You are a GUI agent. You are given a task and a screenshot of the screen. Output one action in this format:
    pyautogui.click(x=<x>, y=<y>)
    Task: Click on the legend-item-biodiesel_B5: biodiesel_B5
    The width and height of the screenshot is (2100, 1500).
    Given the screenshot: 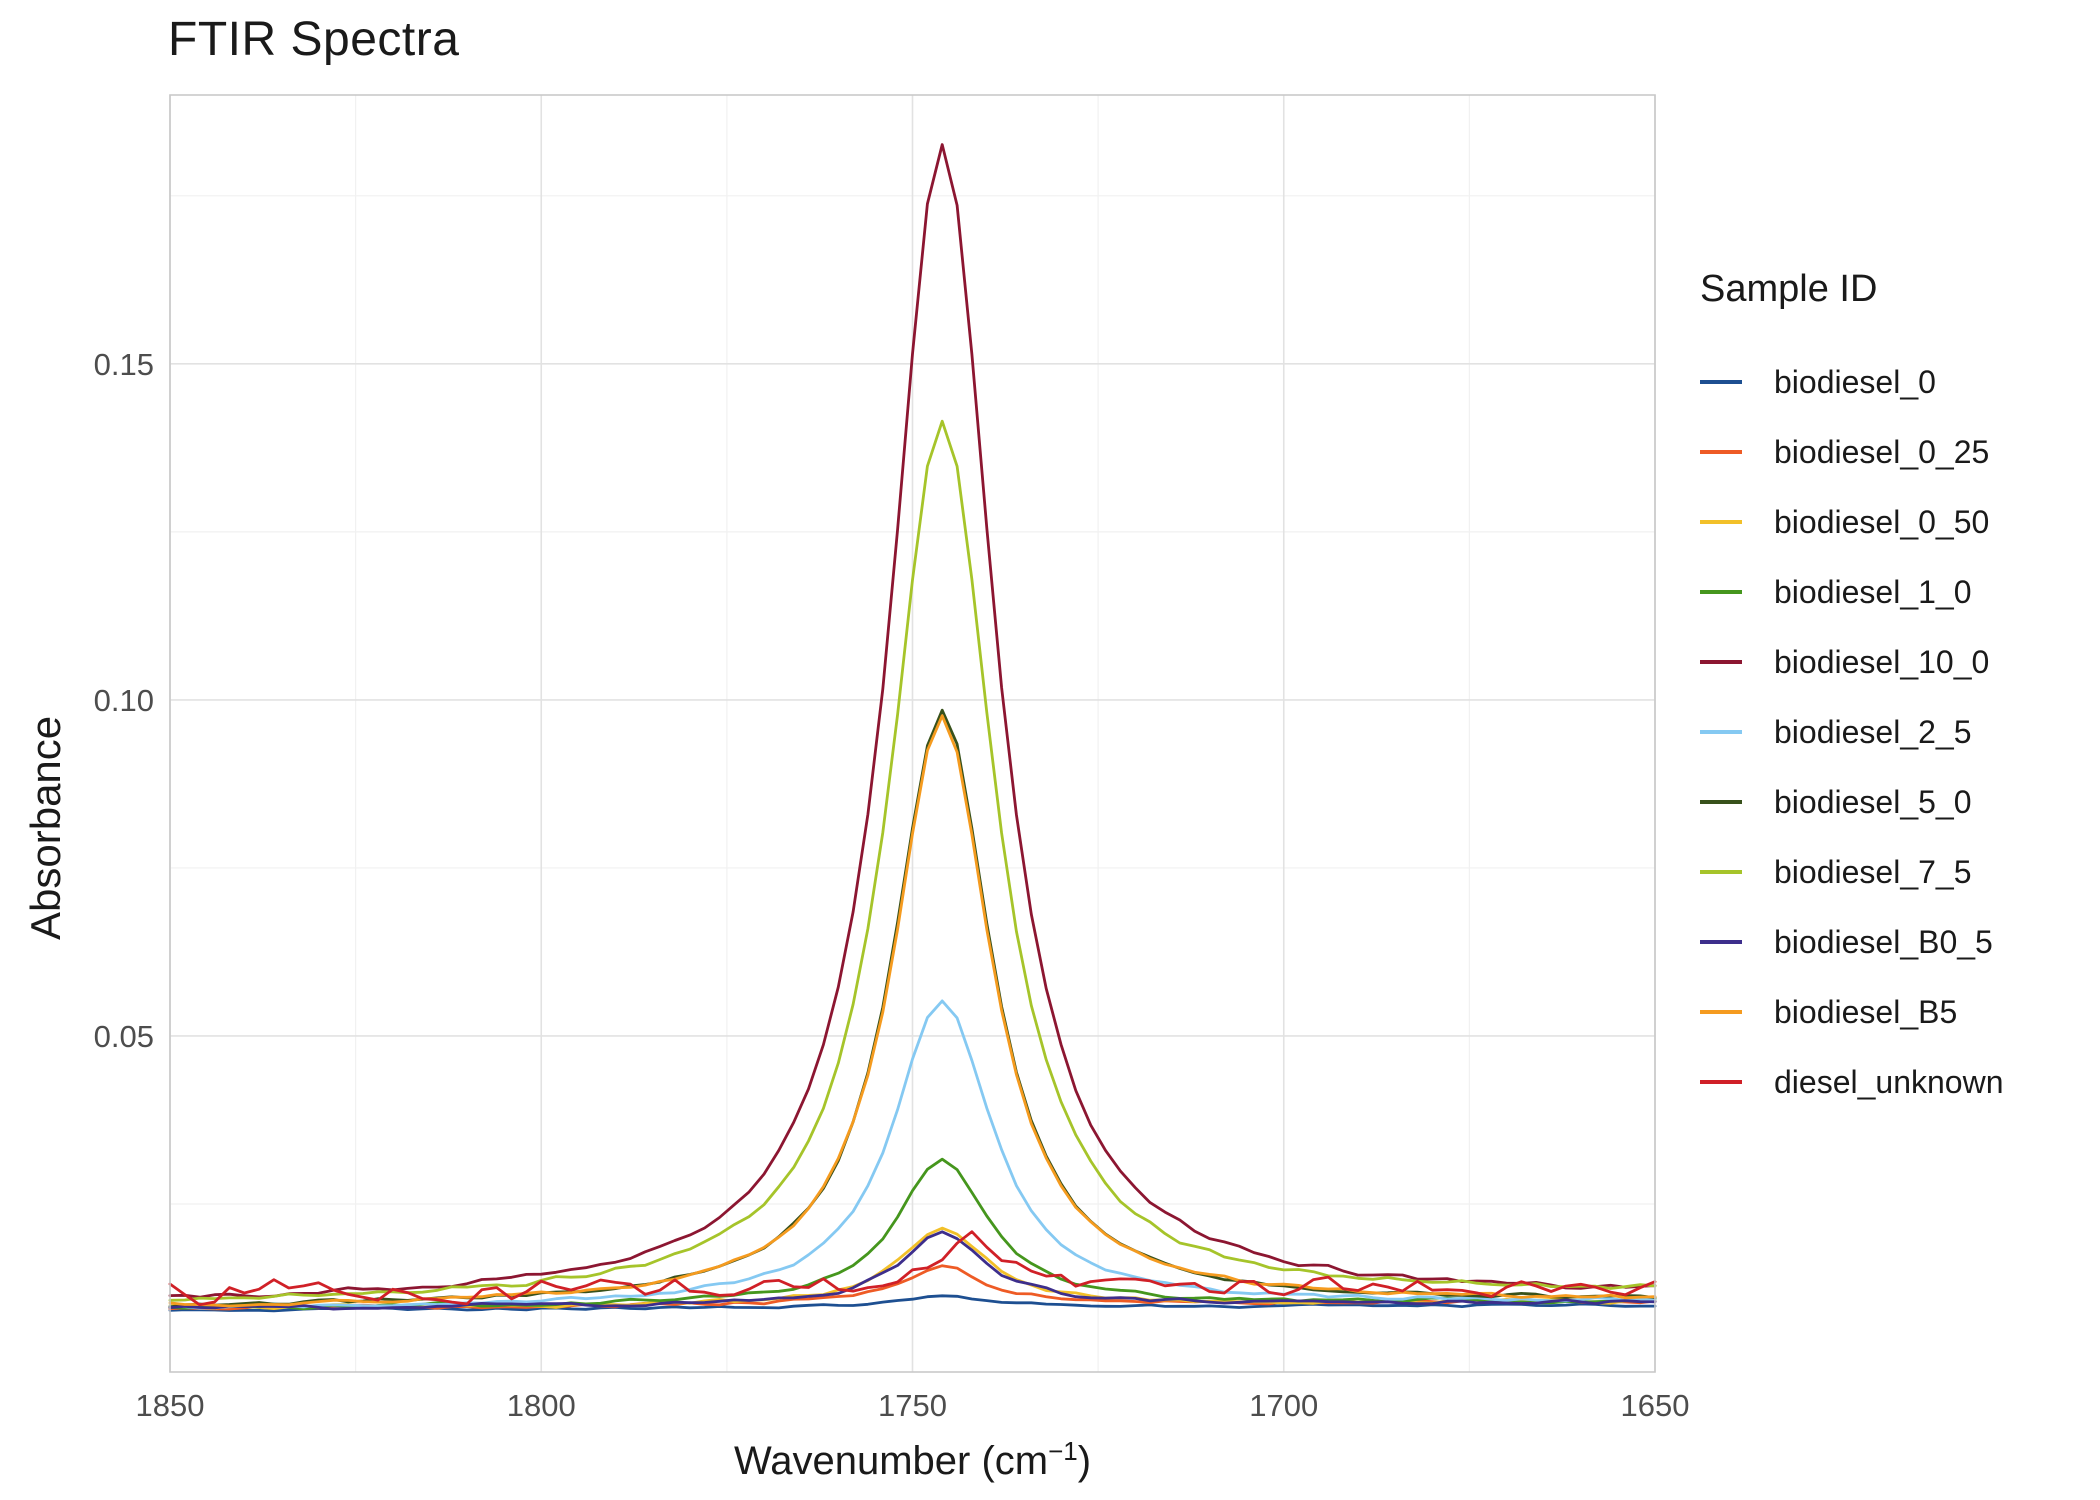 What is the action you would take?
    pyautogui.click(x=1895, y=1012)
    